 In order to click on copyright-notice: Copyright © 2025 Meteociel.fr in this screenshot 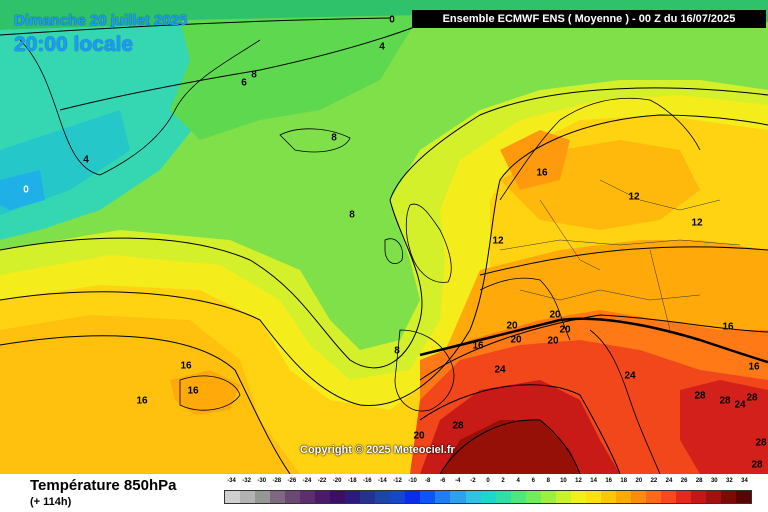, I will do `click(377, 450)`.